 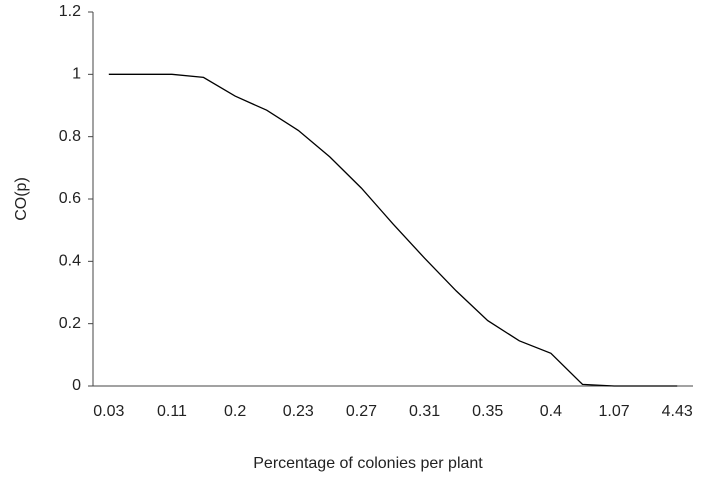 What do you see at coordinates (235, 411) in the screenshot?
I see `x-tick-label: 0.2` at bounding box center [235, 411].